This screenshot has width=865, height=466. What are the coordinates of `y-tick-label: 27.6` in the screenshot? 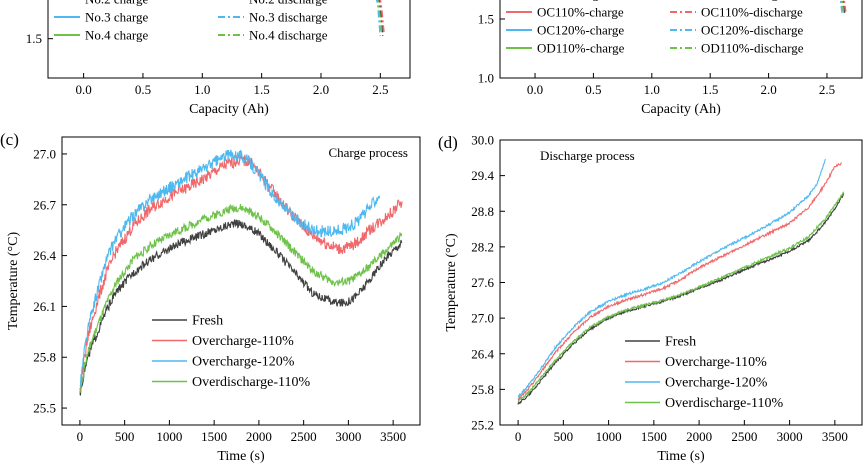 It's located at (482, 282).